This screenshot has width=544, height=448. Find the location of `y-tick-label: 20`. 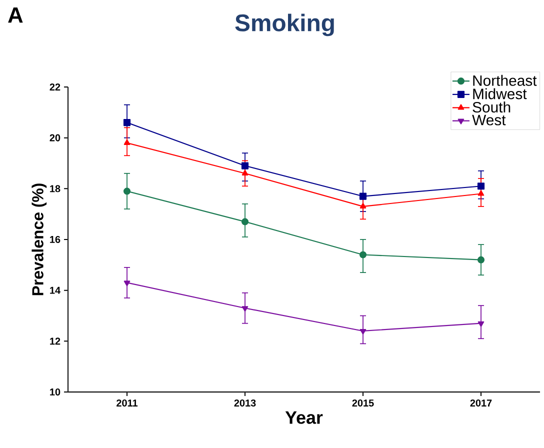

y-tick-label: 20 is located at coordinates (55, 138).